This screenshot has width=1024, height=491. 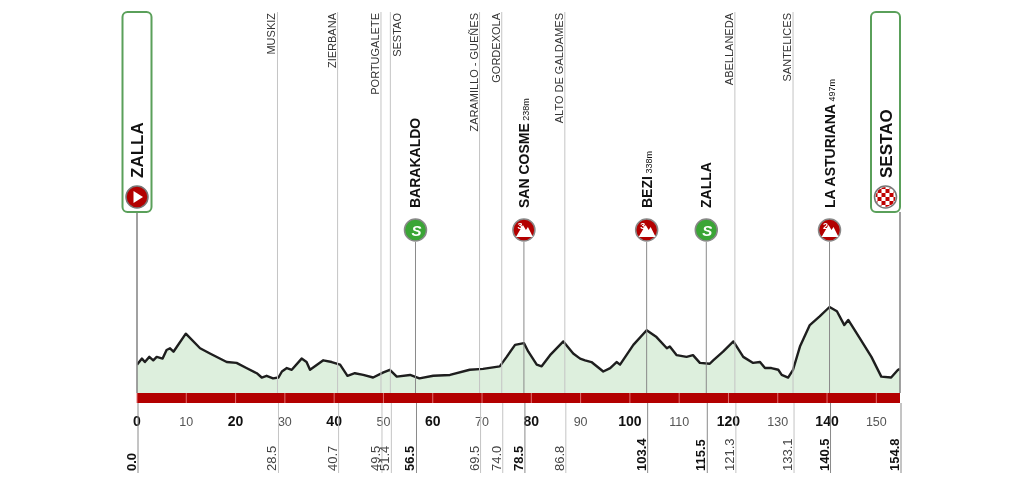 I want to click on x2-tick-label: 121.3, so click(x=729, y=454).